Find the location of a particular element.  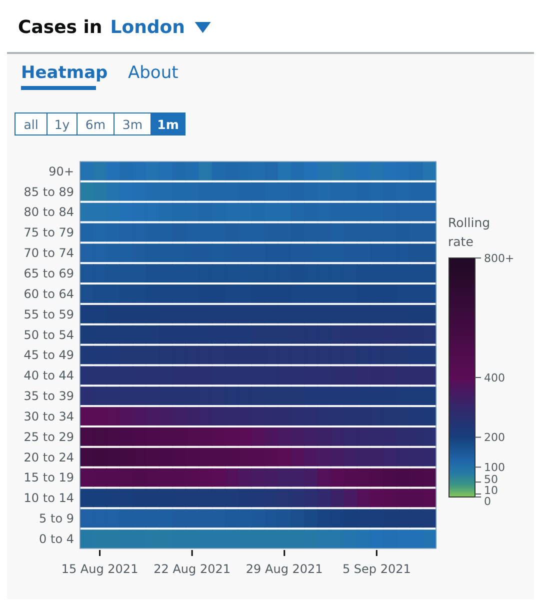

y-tick-label: 55 to 59 is located at coordinates (49, 314).